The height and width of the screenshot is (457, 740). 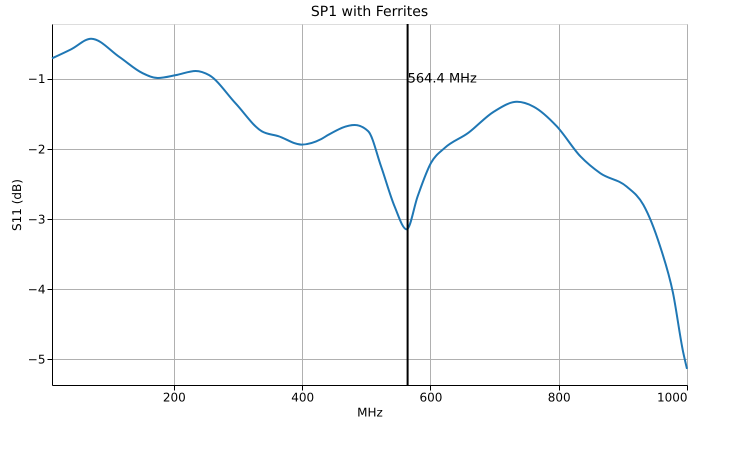 I want to click on x-tick-label: 400, so click(x=302, y=397).